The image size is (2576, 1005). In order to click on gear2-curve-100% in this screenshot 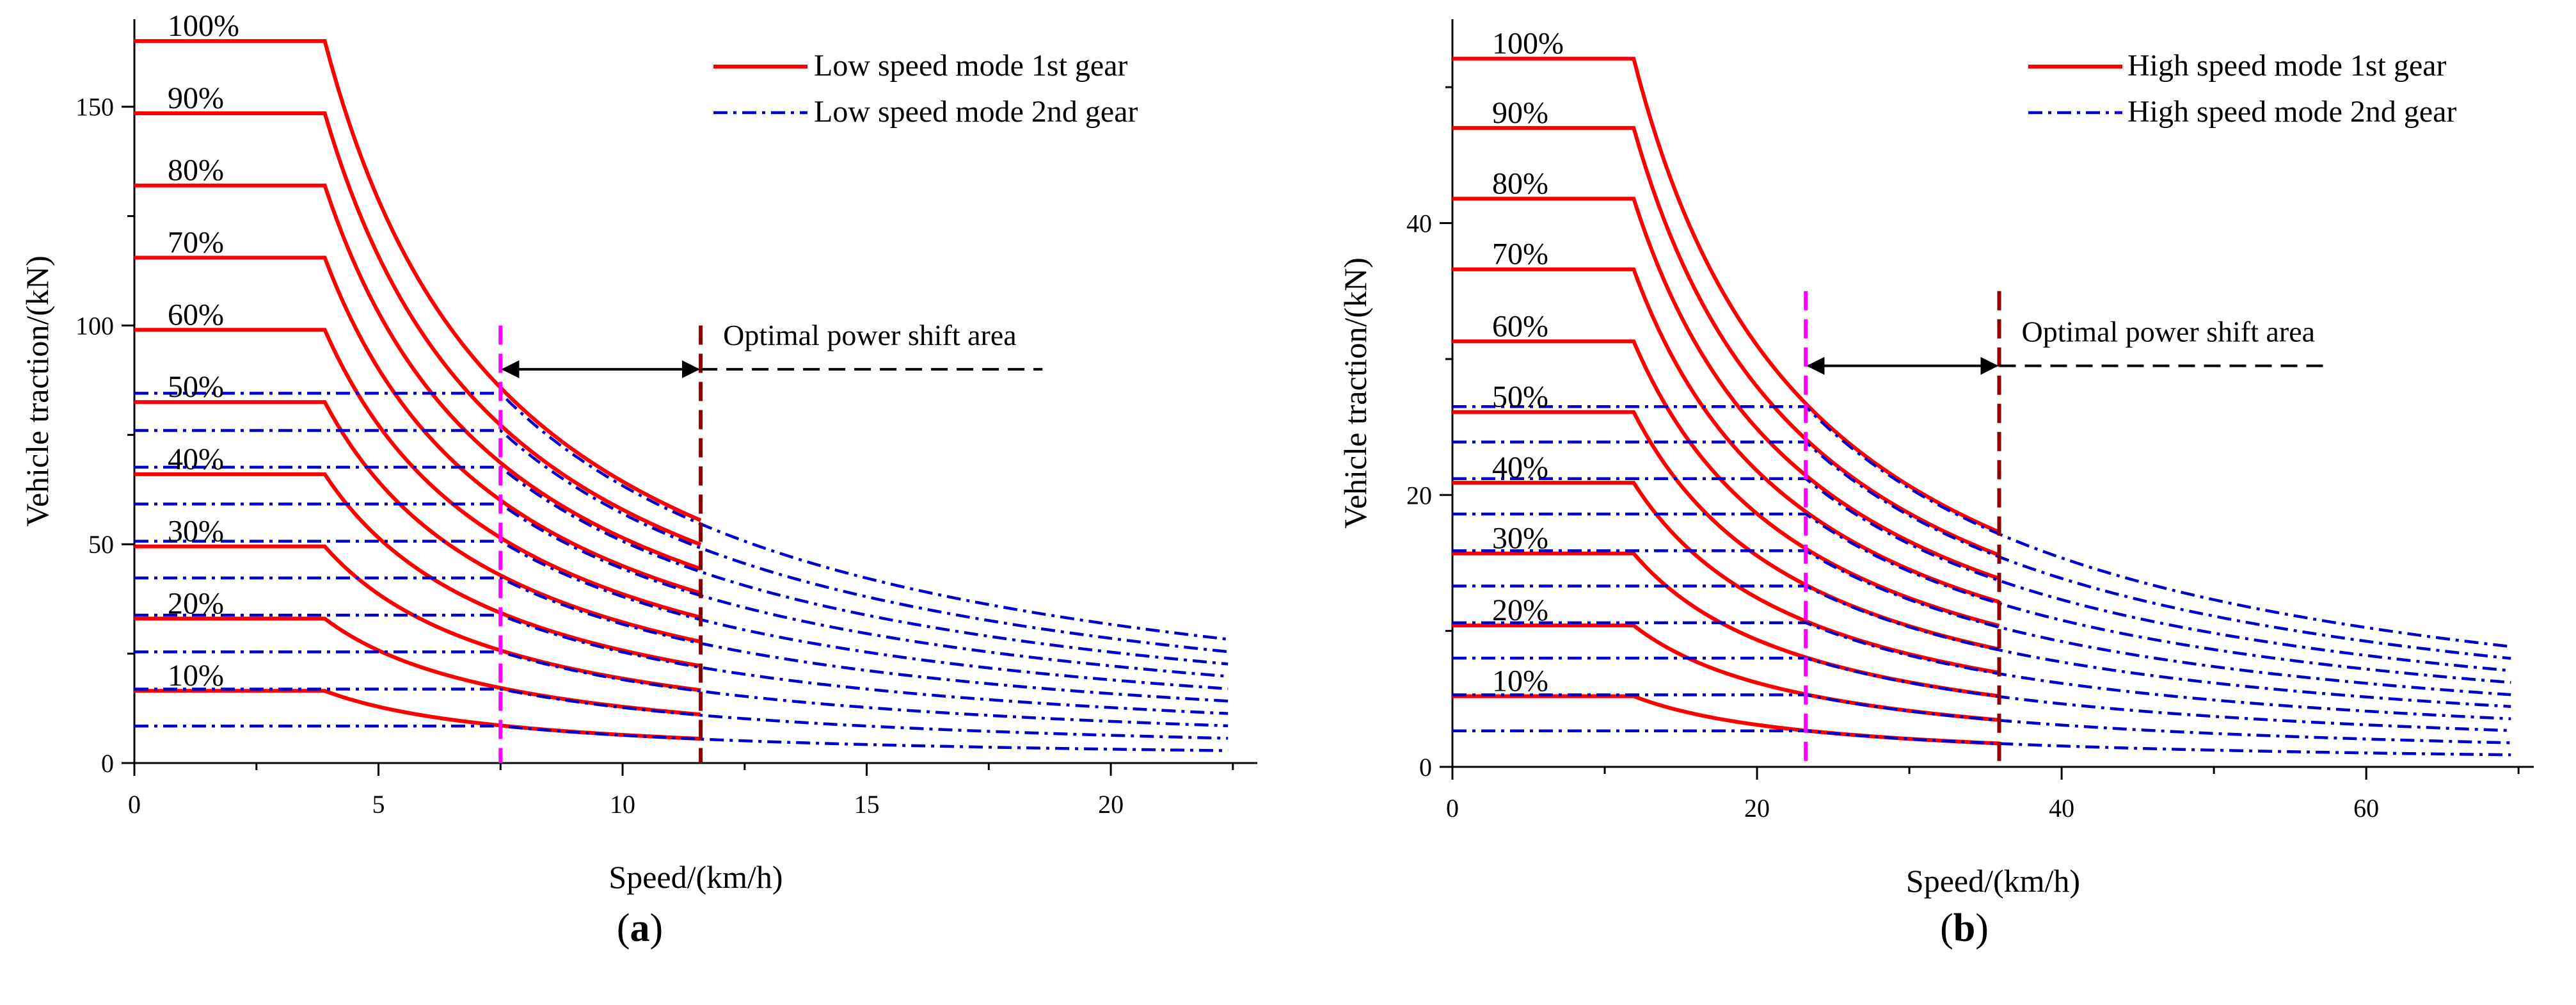, I will do `click(1982, 526)`.